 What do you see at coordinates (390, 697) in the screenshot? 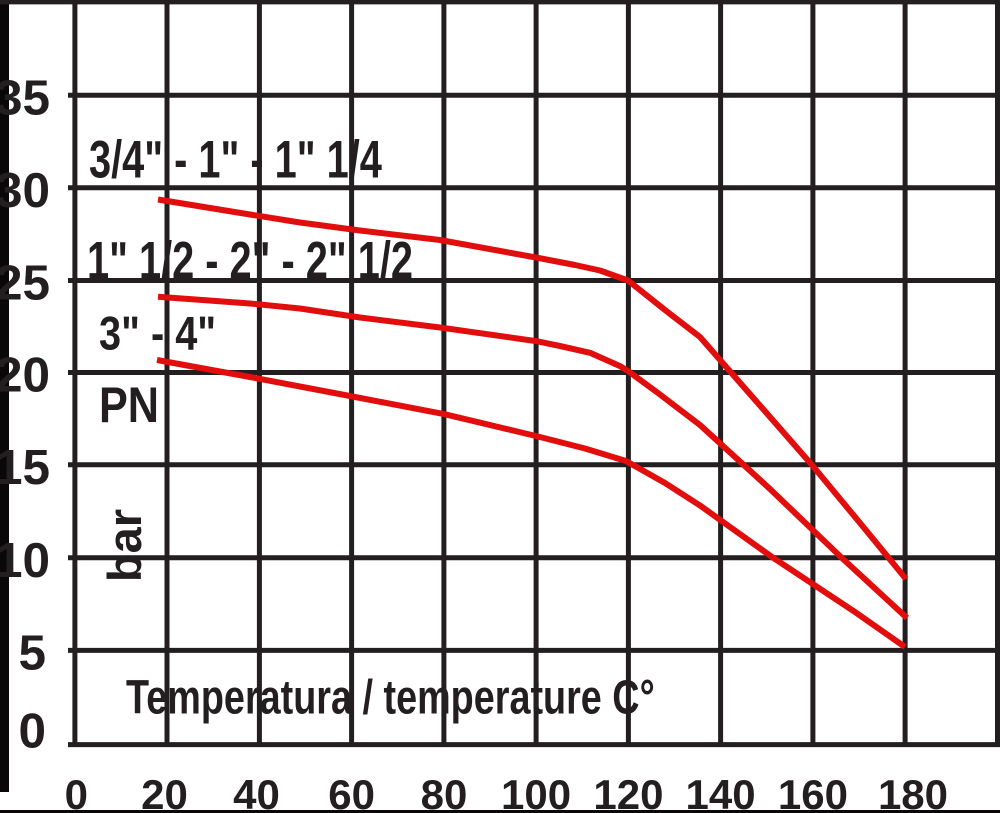
I see `svg-text: Temperatura / temperature C°` at bounding box center [390, 697].